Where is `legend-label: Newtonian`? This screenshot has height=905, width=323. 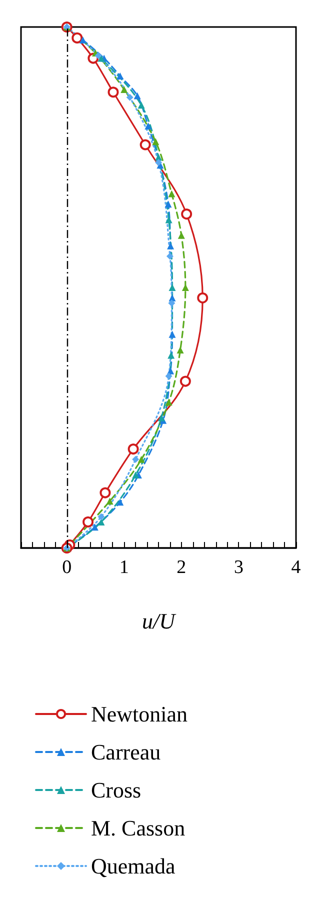 legend-label: Newtonian is located at coordinates (139, 714).